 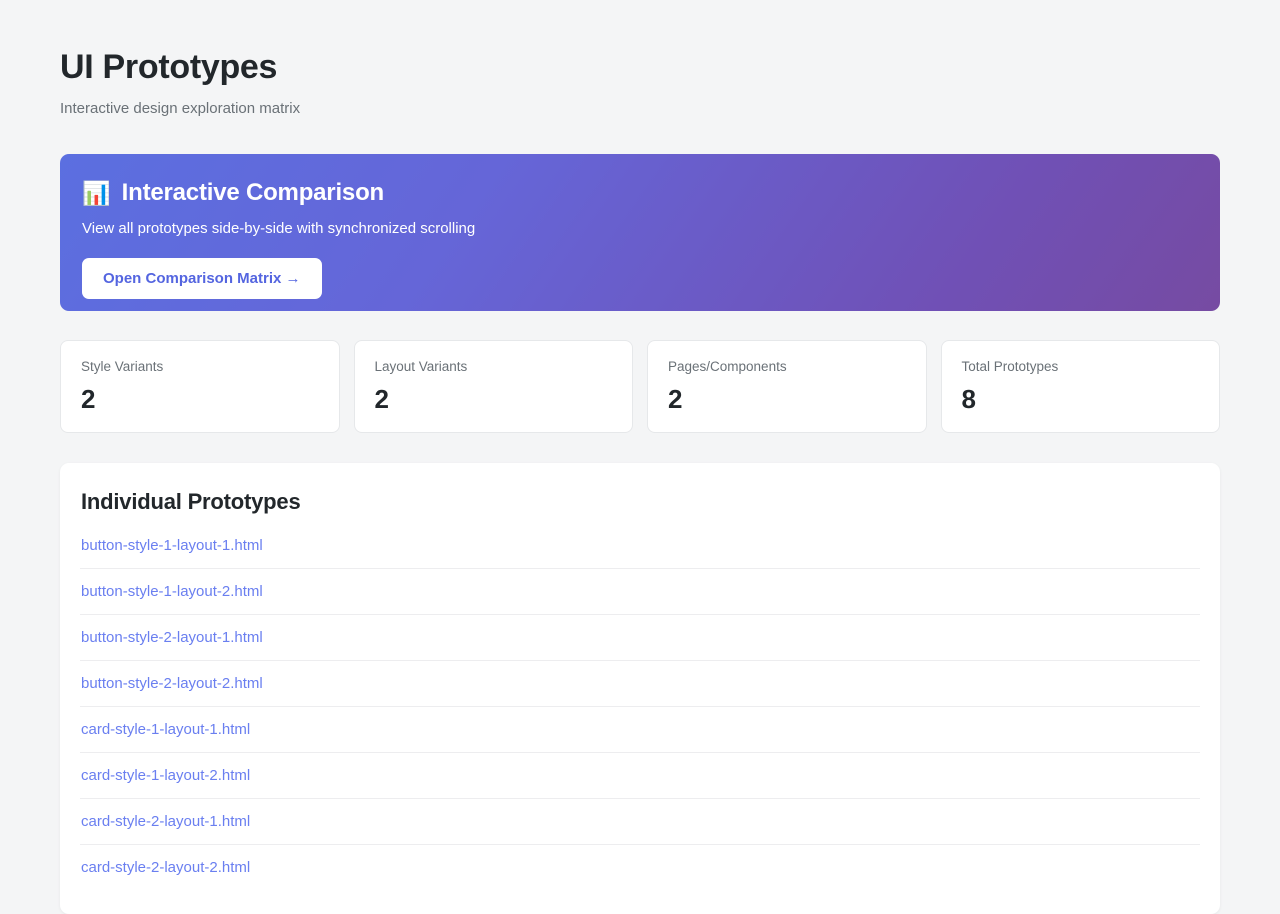 I want to click on page-title: UI Prototypes, so click(x=169, y=67).